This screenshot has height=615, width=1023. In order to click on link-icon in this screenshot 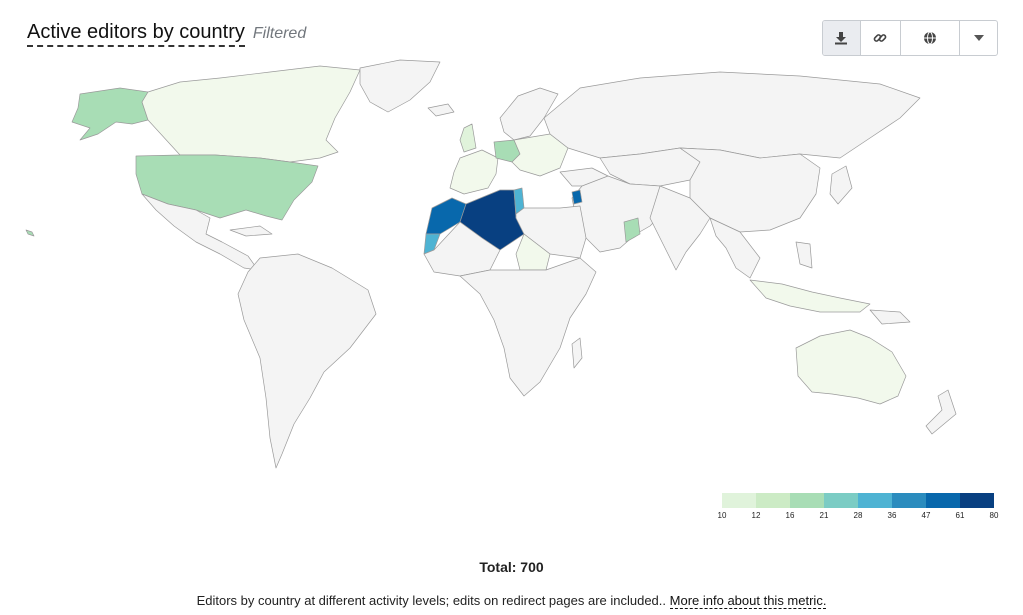, I will do `click(880, 38)`.